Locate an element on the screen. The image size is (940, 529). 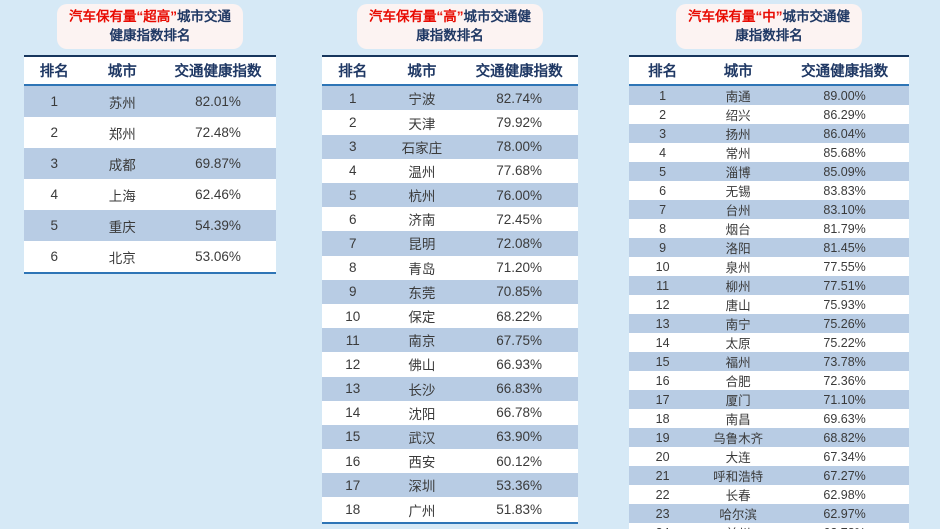
city-cell: 洛阳 is located at coordinates (738, 249).